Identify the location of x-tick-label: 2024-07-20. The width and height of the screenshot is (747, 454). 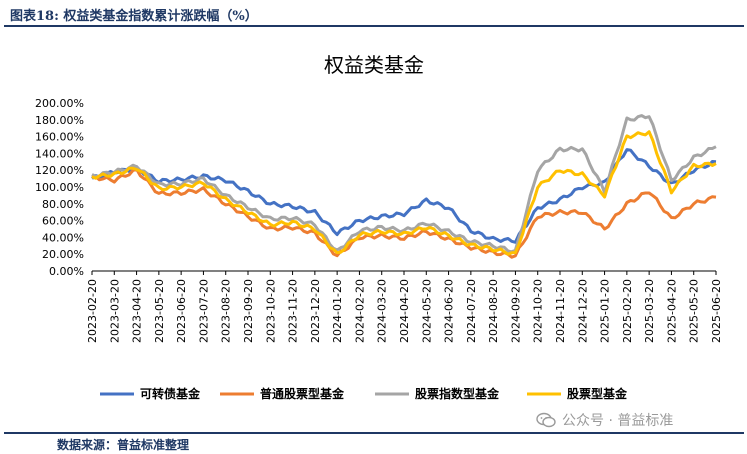
(471, 311).